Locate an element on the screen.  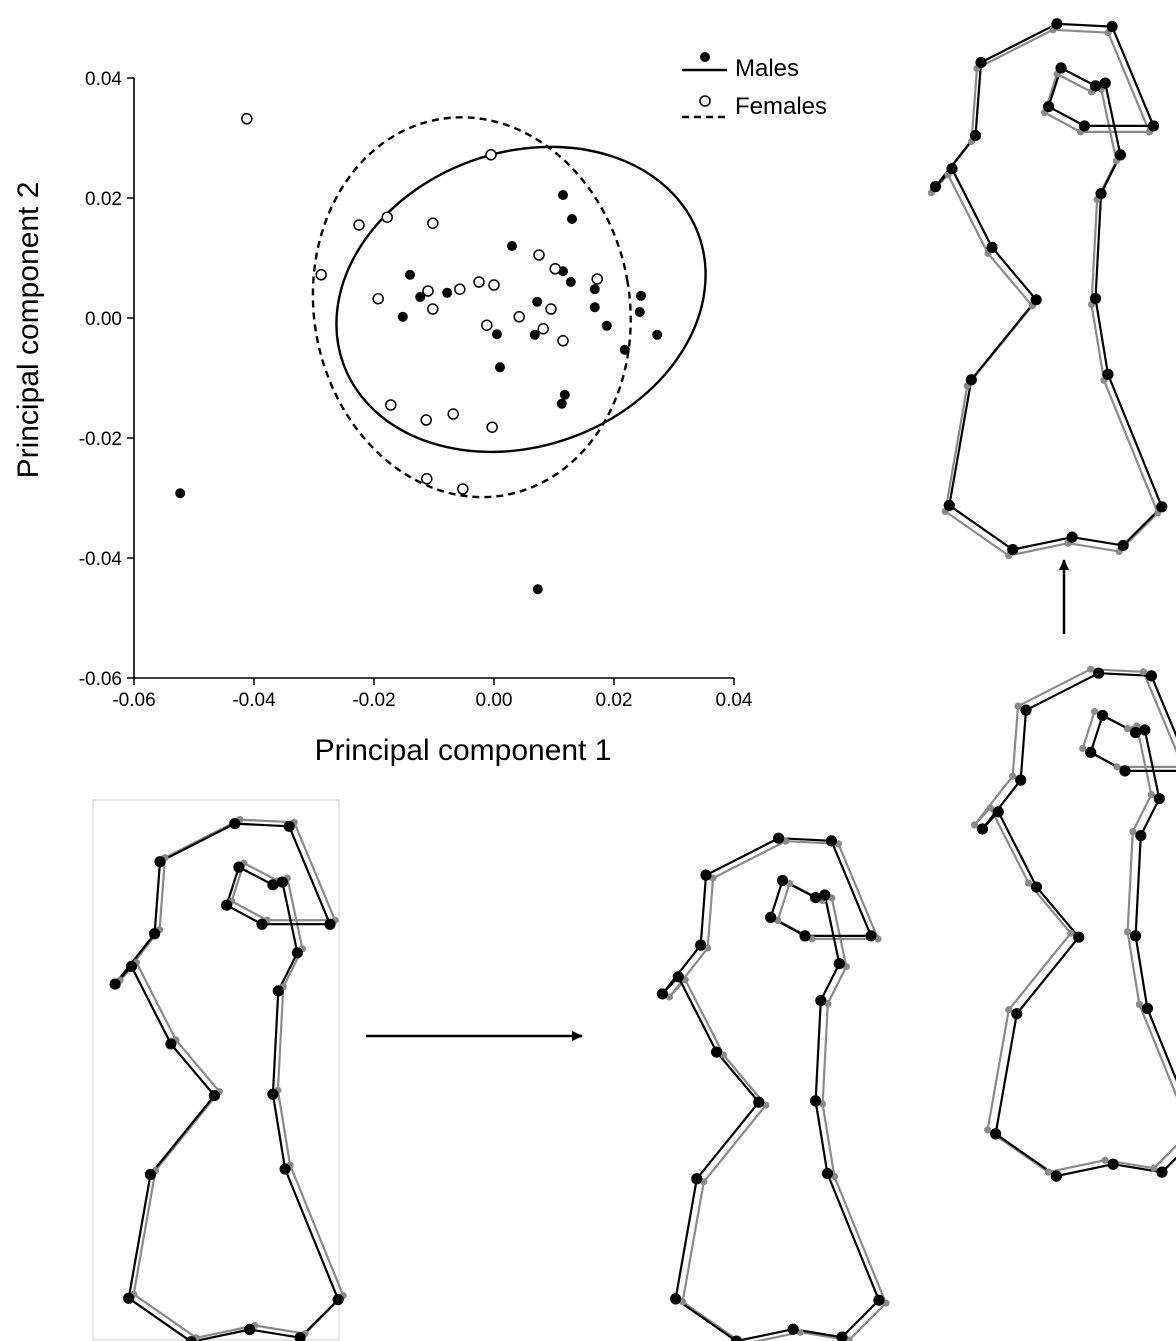
y-tick-label: -0.06 is located at coordinates (100, 679).